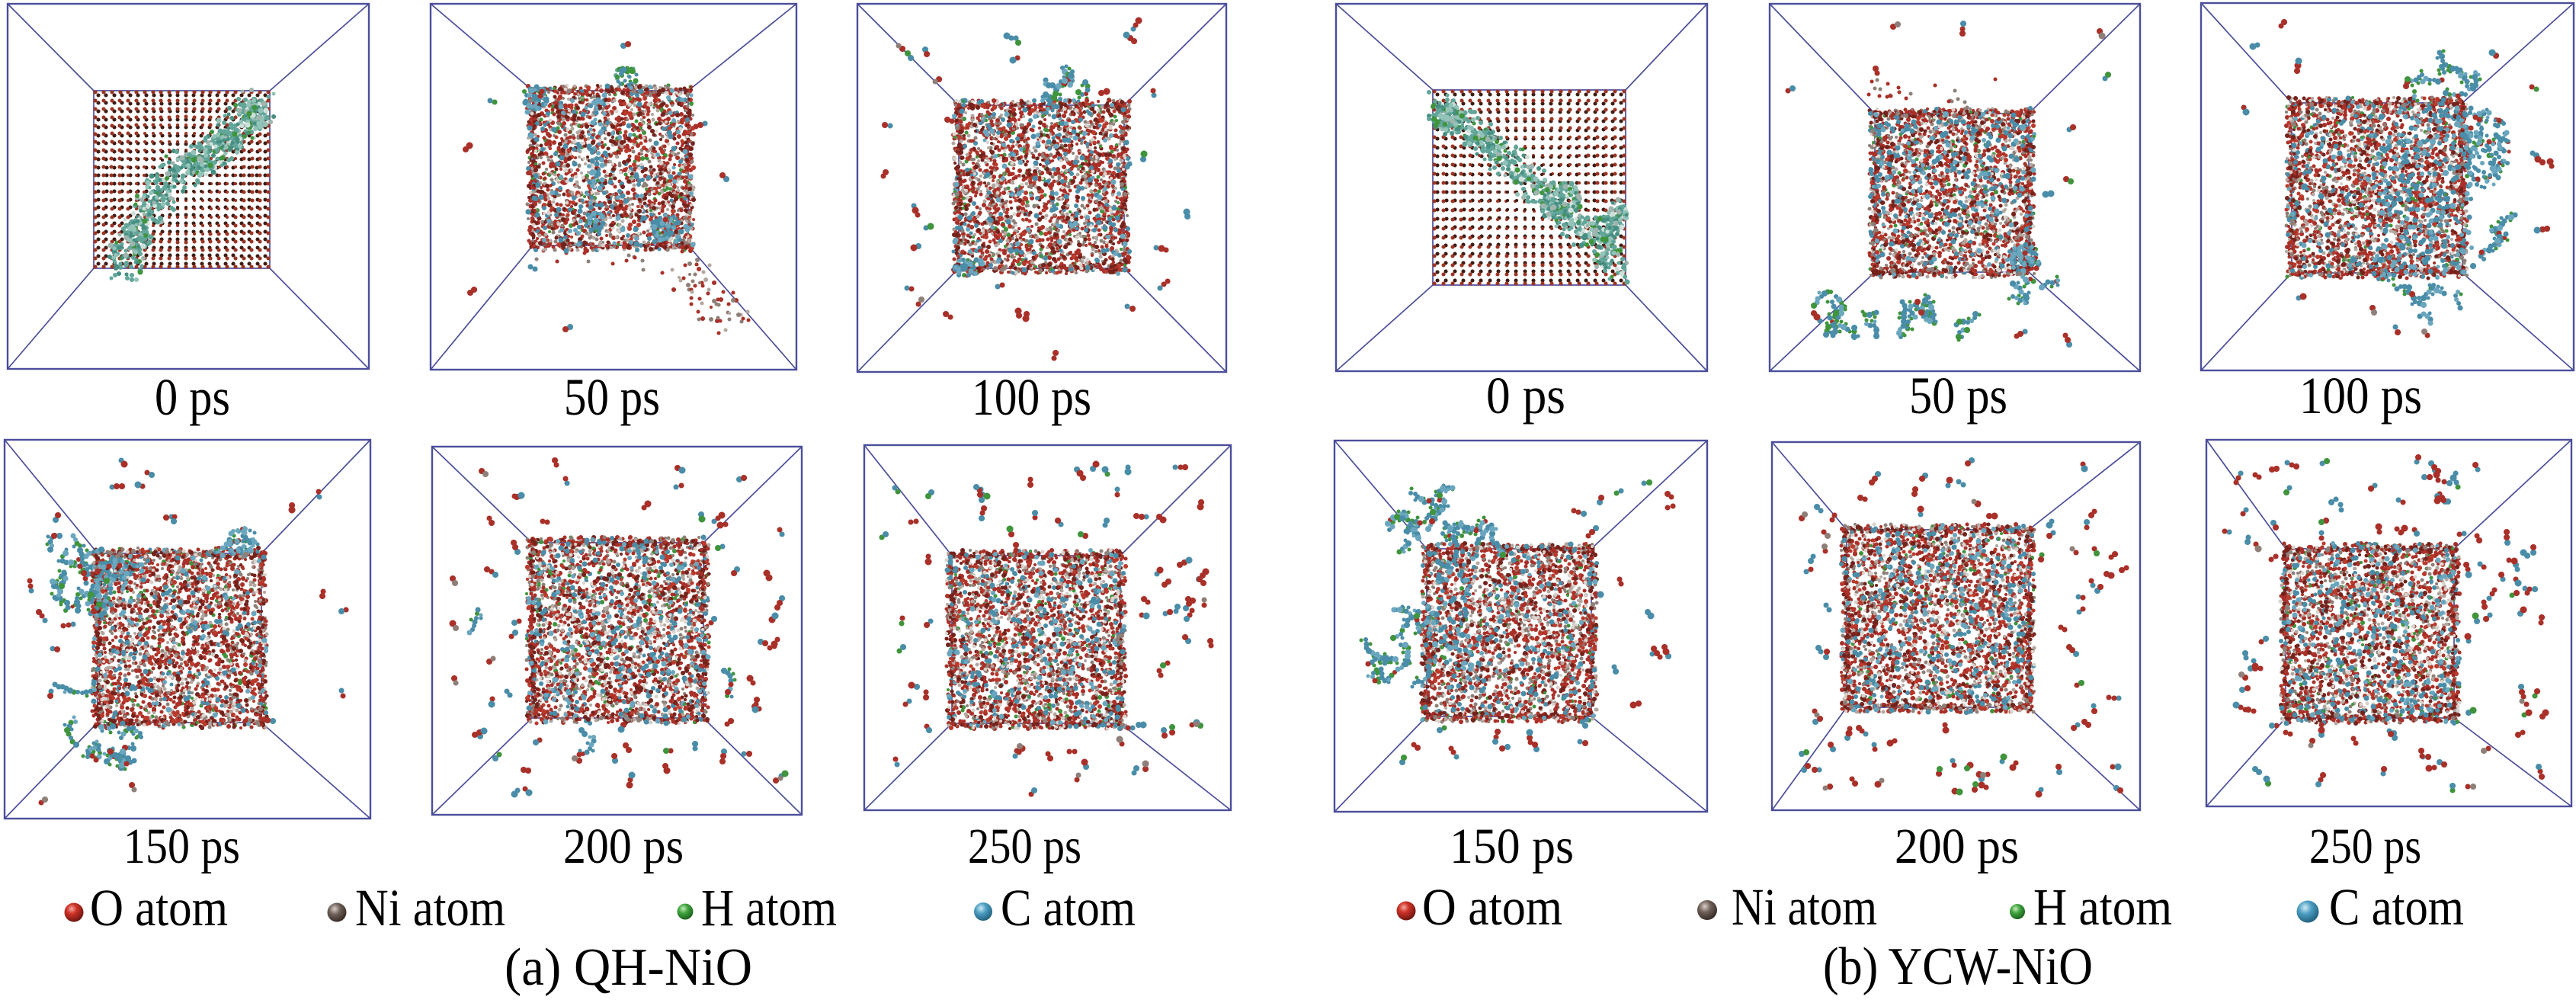  What do you see at coordinates (1958, 967) in the screenshot?
I see `svg-text: (b) YCW-NiO` at bounding box center [1958, 967].